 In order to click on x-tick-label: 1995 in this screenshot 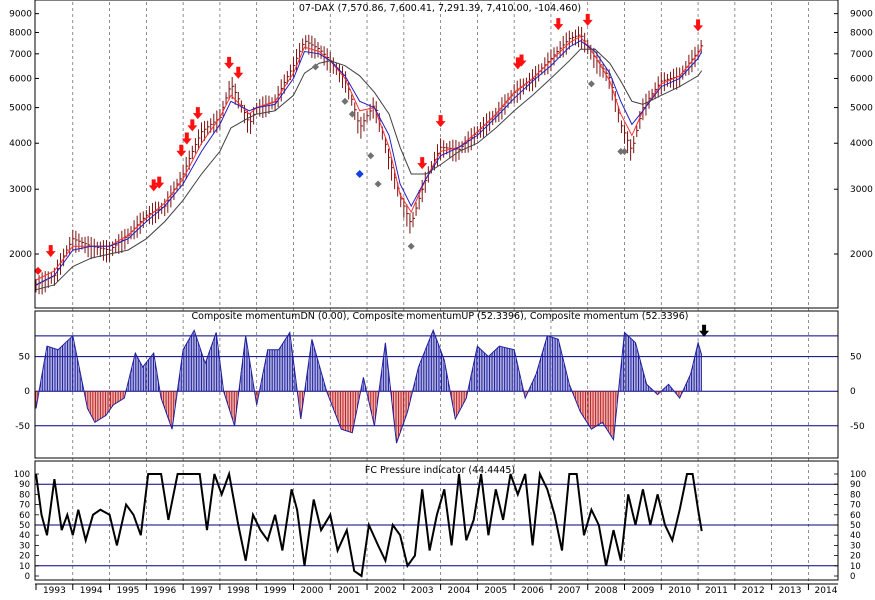, I will do `click(128, 591)`.